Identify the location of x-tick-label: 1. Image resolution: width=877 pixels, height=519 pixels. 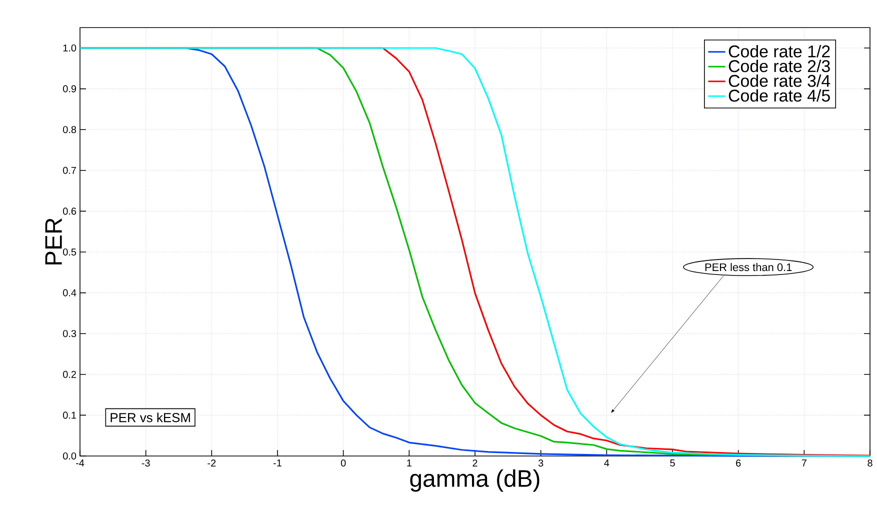
(409, 463).